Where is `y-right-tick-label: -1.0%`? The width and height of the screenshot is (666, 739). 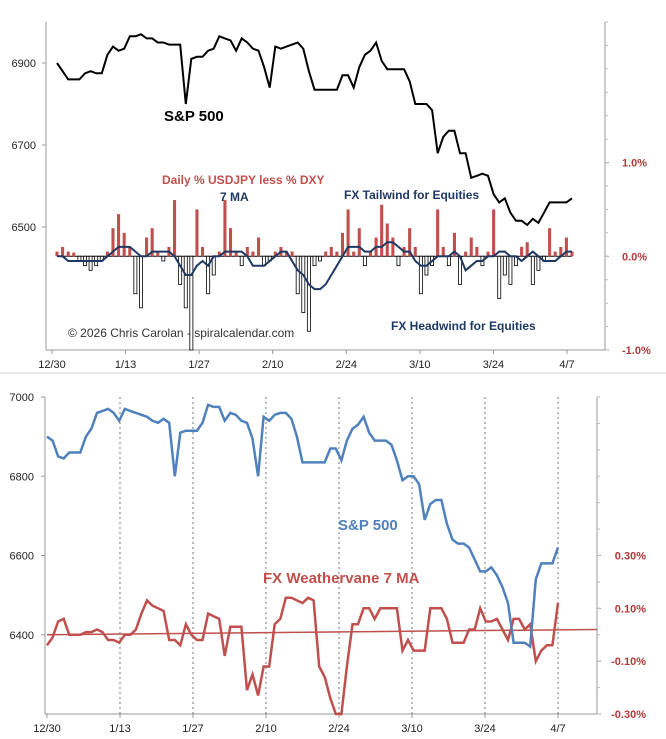
y-right-tick-label: -1.0% is located at coordinates (636, 351).